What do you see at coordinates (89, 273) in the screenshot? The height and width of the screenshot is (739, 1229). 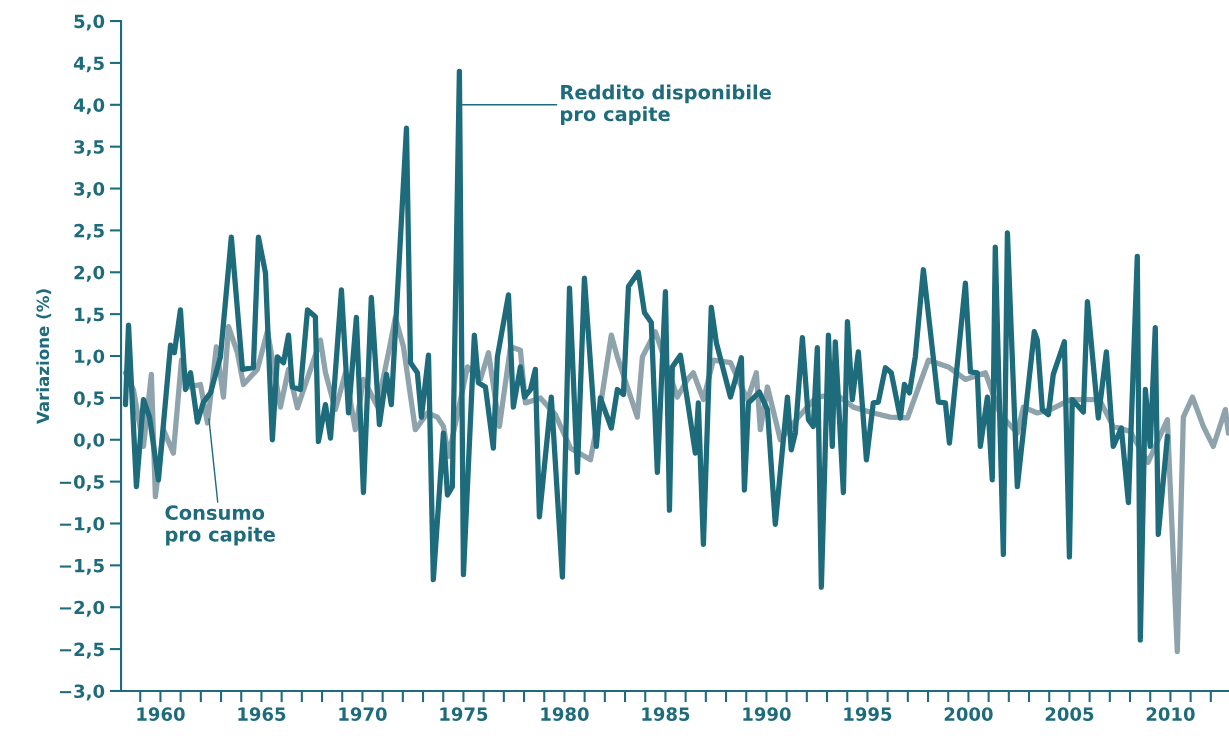 I see `y-tick-label: 2,0` at bounding box center [89, 273].